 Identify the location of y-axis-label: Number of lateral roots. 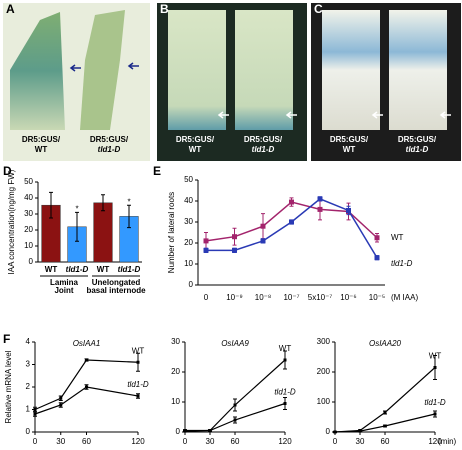
(171, 232).